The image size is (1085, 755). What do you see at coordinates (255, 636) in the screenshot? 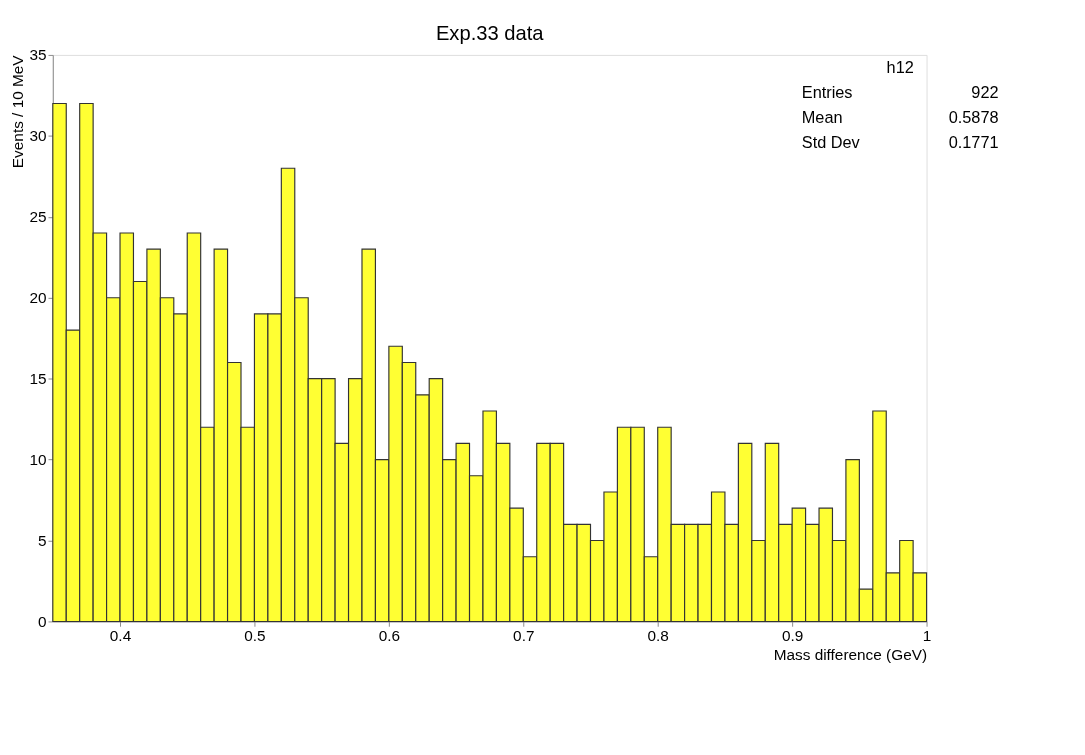
I see `x-tick-label: 0.5` at bounding box center [255, 636].